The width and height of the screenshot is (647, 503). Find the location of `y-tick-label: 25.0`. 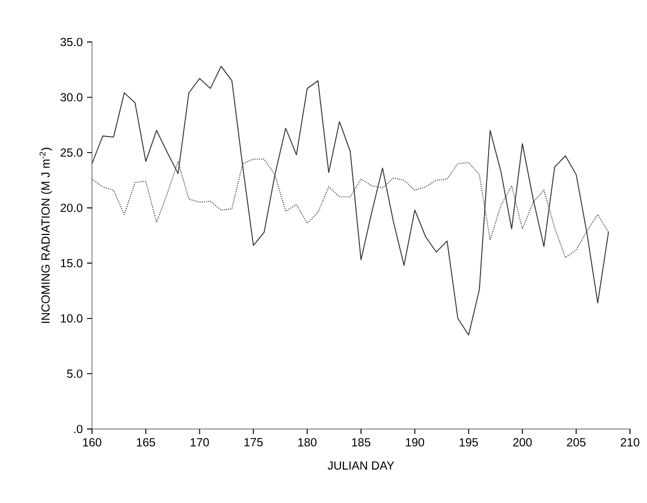

y-tick-label: 25.0 is located at coordinates (71, 152).